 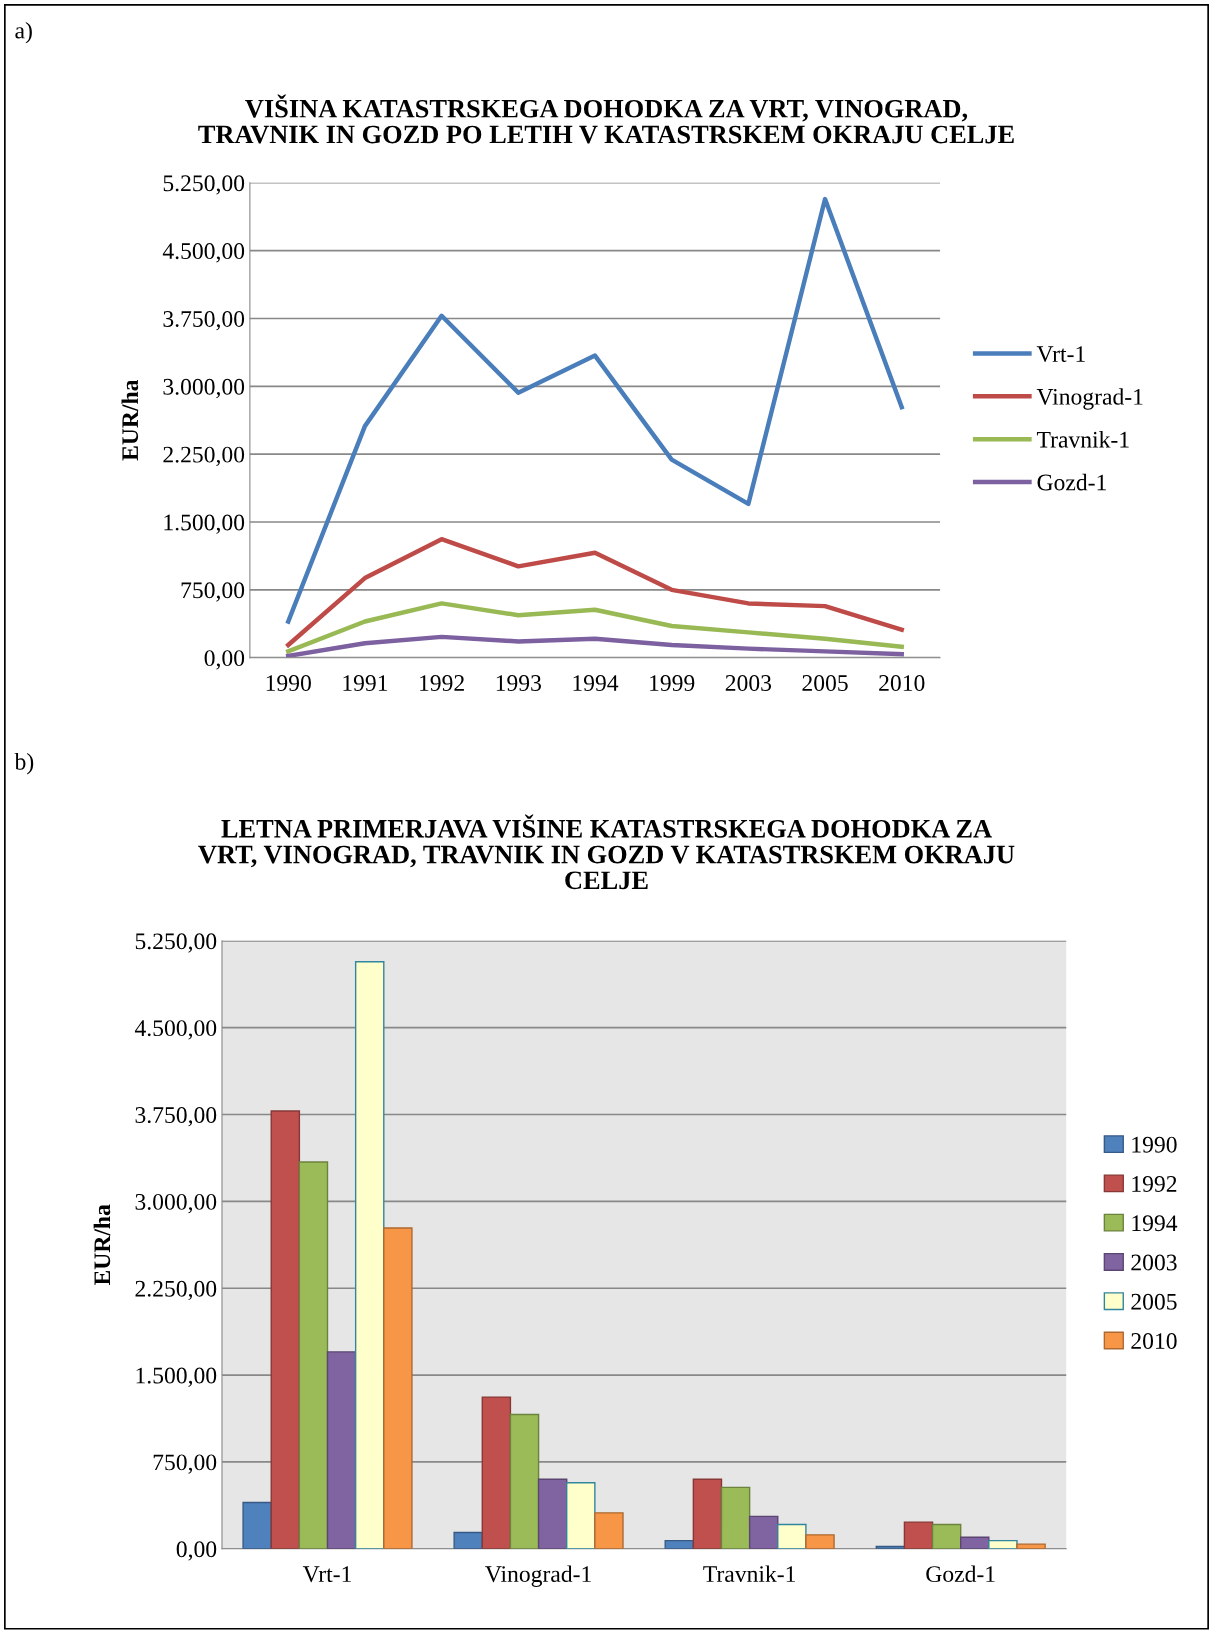 What do you see at coordinates (1155, 1223) in the screenshot?
I see `legend-label: 1994` at bounding box center [1155, 1223].